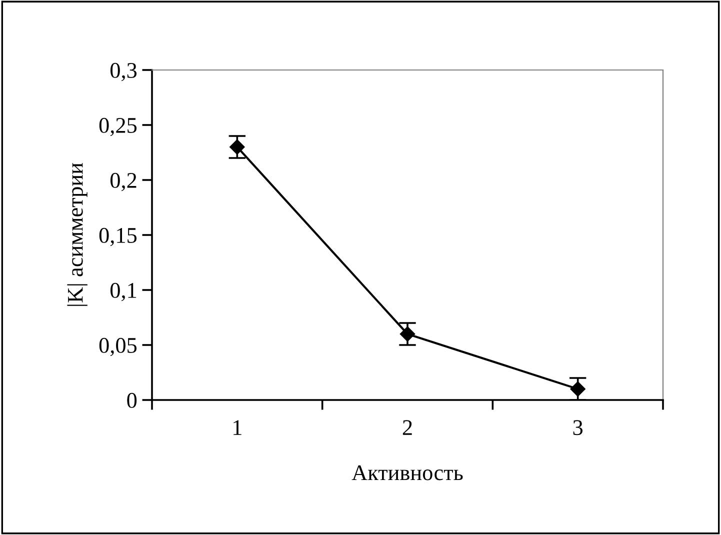  I want to click on y-tick-label: 0,3, so click(123, 72).